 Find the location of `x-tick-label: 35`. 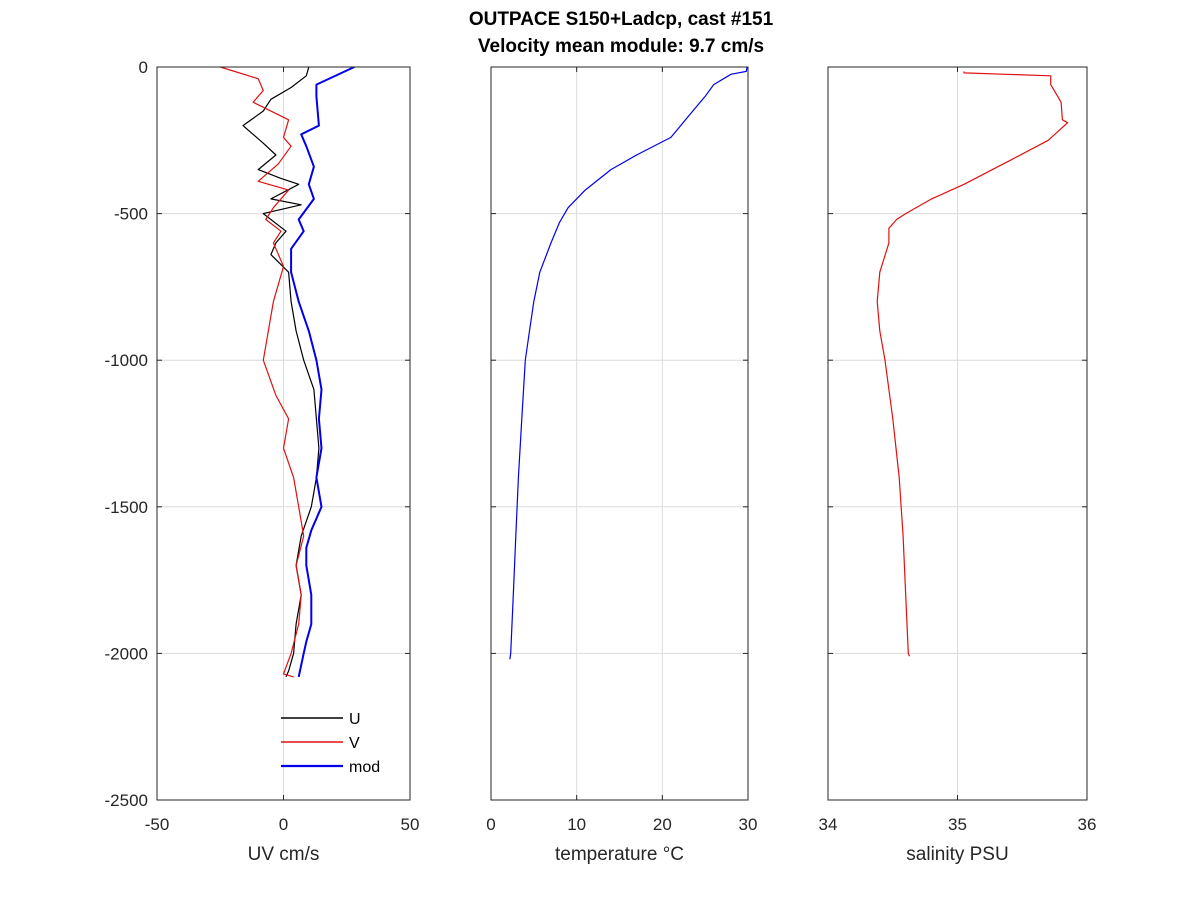

x-tick-label: 35 is located at coordinates (957, 824).